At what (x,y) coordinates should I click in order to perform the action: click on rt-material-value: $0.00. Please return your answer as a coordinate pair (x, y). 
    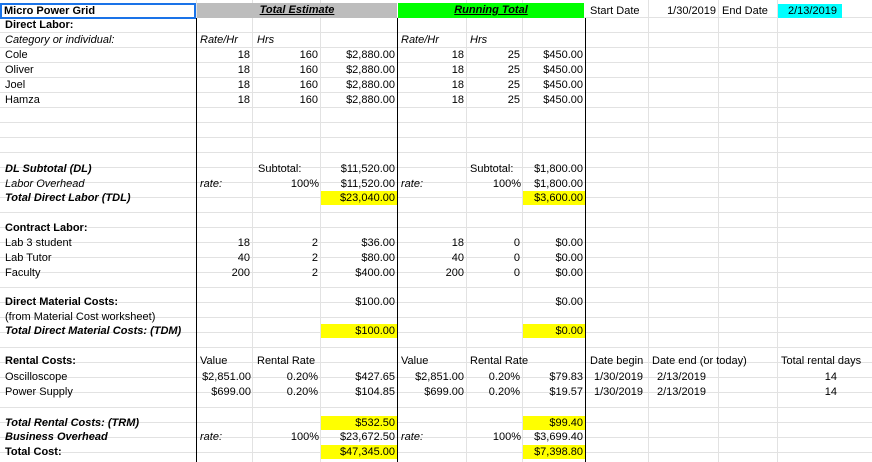
    Looking at the image, I should click on (569, 302).